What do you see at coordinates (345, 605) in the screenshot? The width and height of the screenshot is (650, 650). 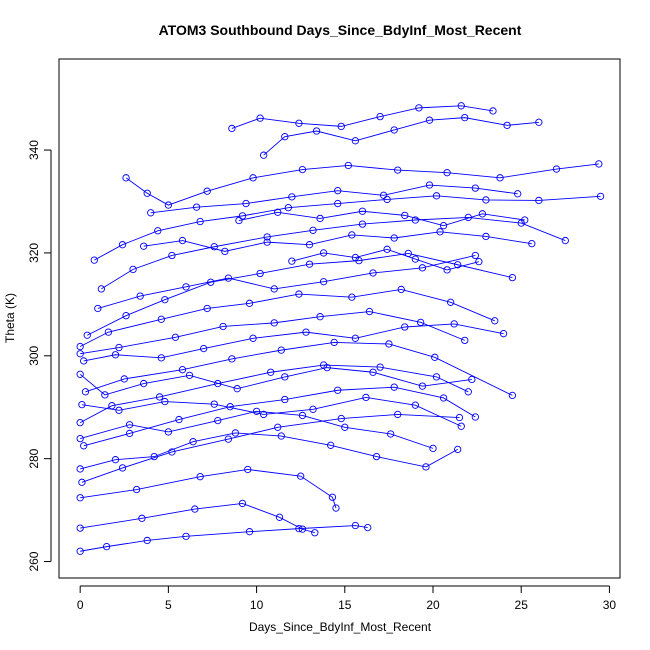 I see `x-tick-label: 15` at bounding box center [345, 605].